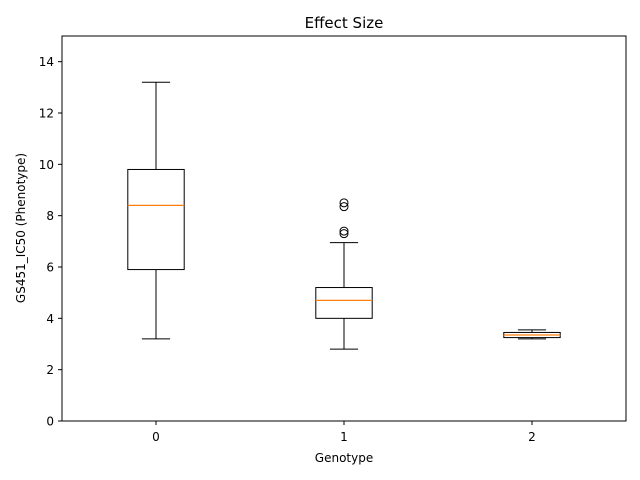  I want to click on y-tick-label: 10, so click(46, 165).